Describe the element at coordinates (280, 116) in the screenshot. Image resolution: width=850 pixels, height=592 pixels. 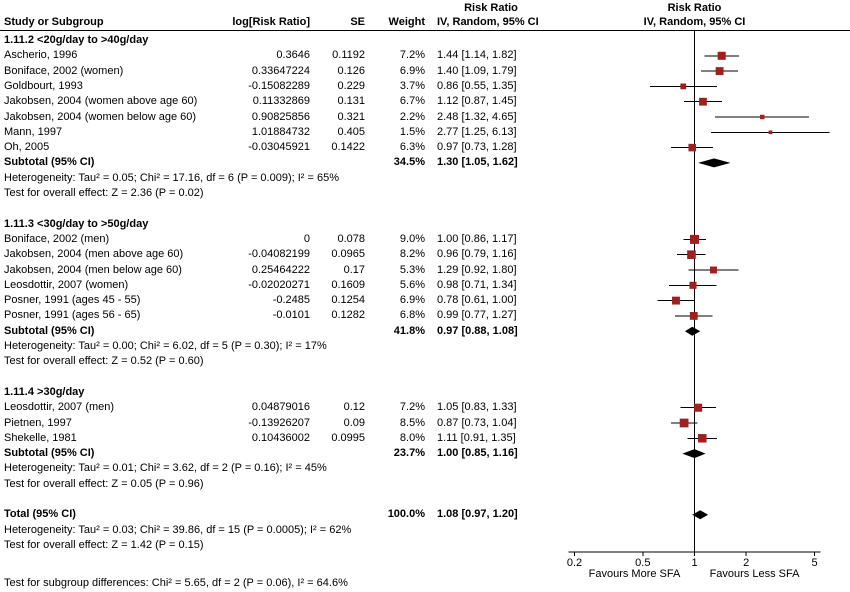
I see `log-risk-ratio-value: 0.90825856` at that location.